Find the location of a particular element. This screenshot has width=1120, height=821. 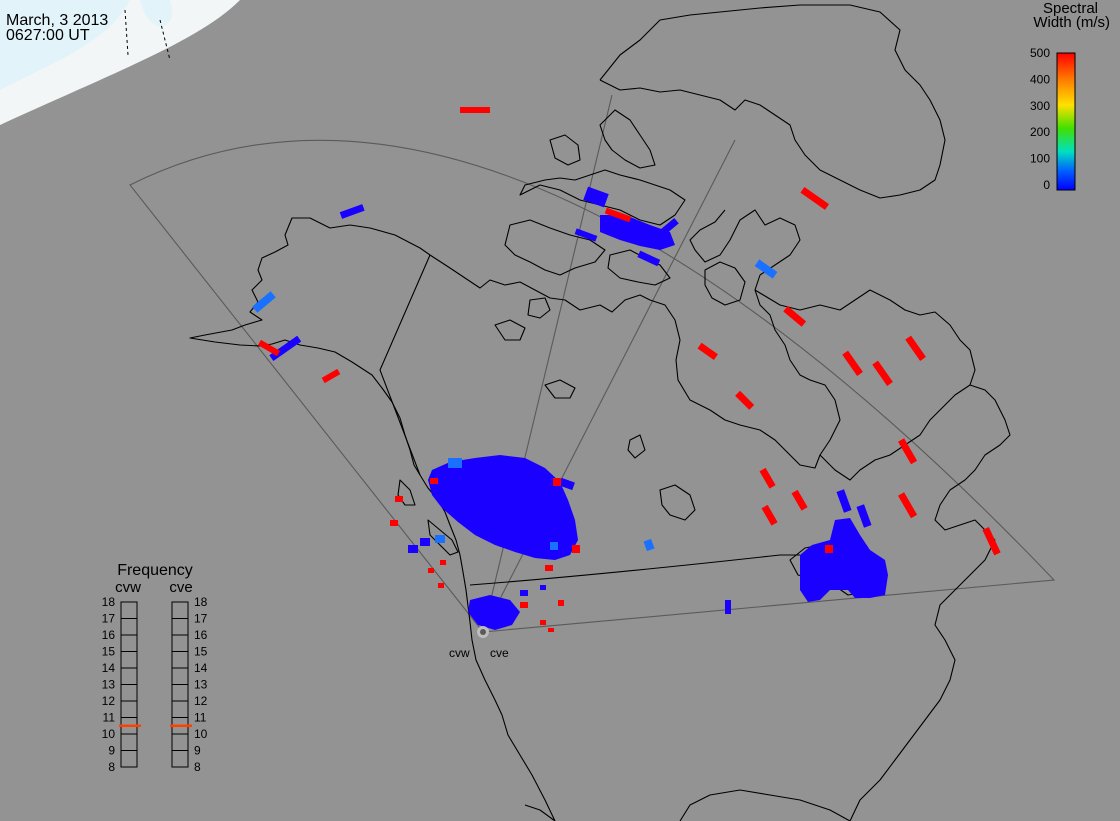

frequency-radar-right: cve is located at coordinates (180, 587).